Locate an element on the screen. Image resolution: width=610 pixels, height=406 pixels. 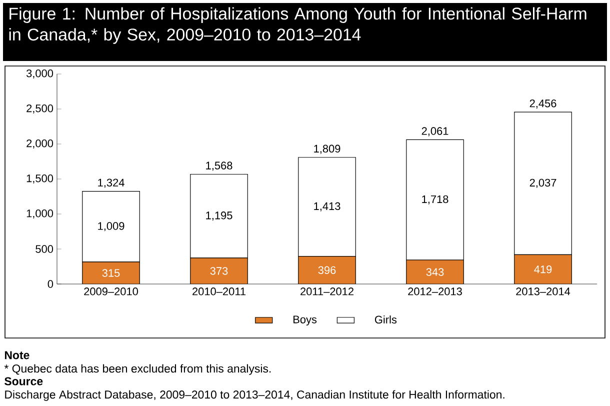
data-label: 1,718 is located at coordinates (435, 199).